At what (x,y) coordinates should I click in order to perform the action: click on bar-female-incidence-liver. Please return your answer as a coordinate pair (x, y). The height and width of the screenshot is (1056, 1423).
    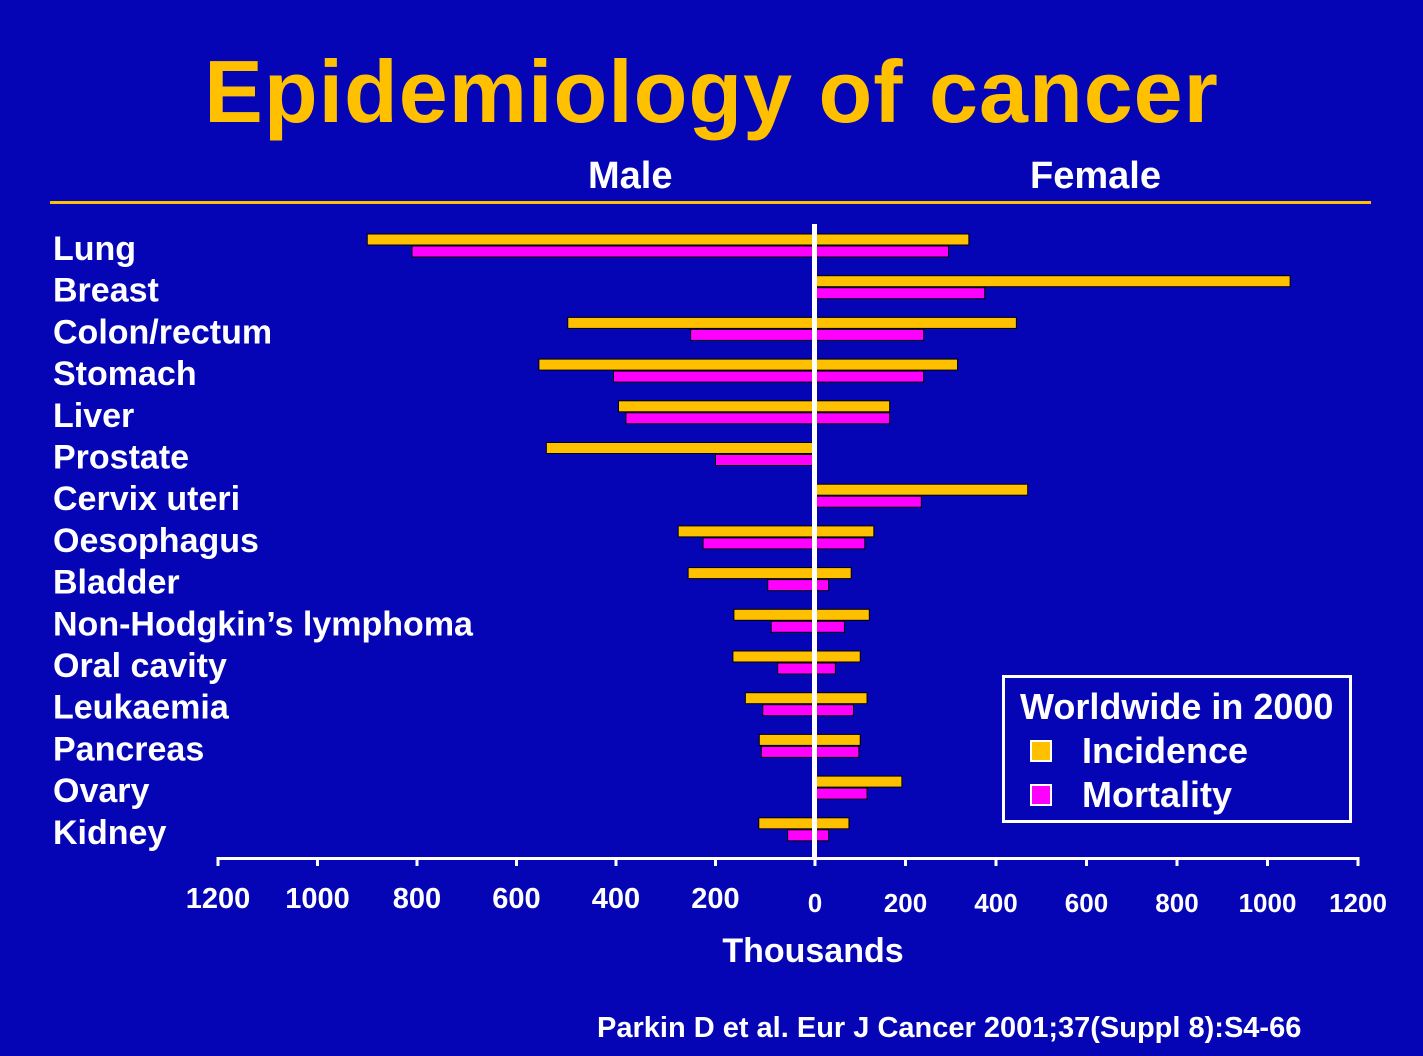
    Looking at the image, I should click on (852, 406).